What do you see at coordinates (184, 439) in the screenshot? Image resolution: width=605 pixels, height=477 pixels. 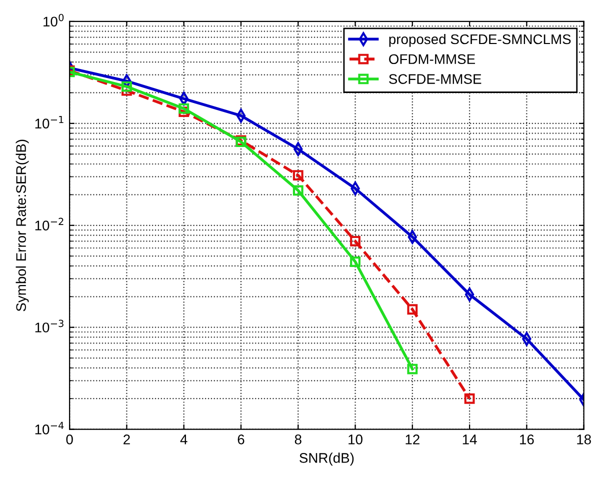 I see `x-tick-label: 4` at bounding box center [184, 439].